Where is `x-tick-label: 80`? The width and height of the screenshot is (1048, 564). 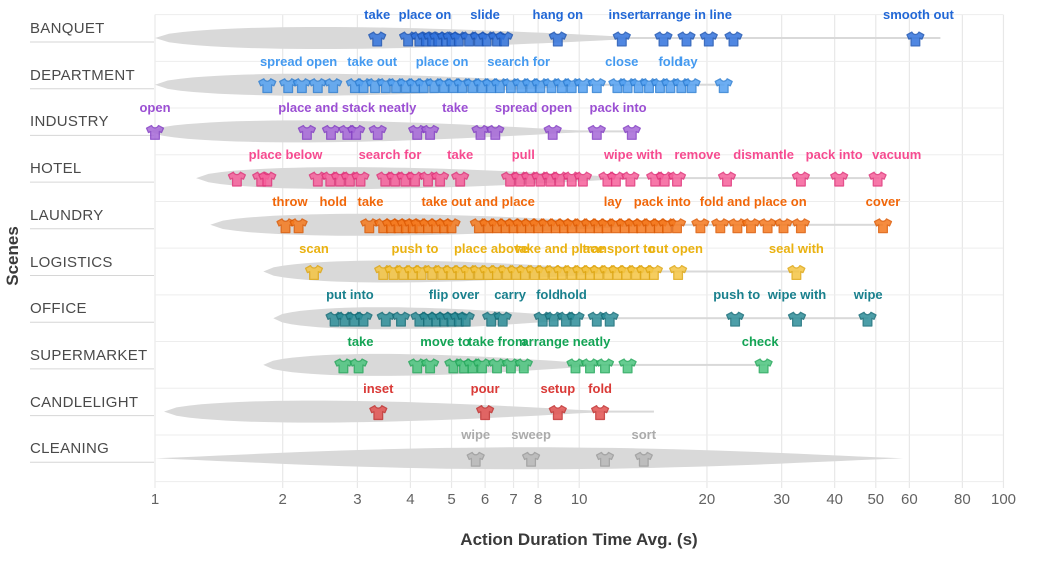 x-tick-label: 80 is located at coordinates (962, 499).